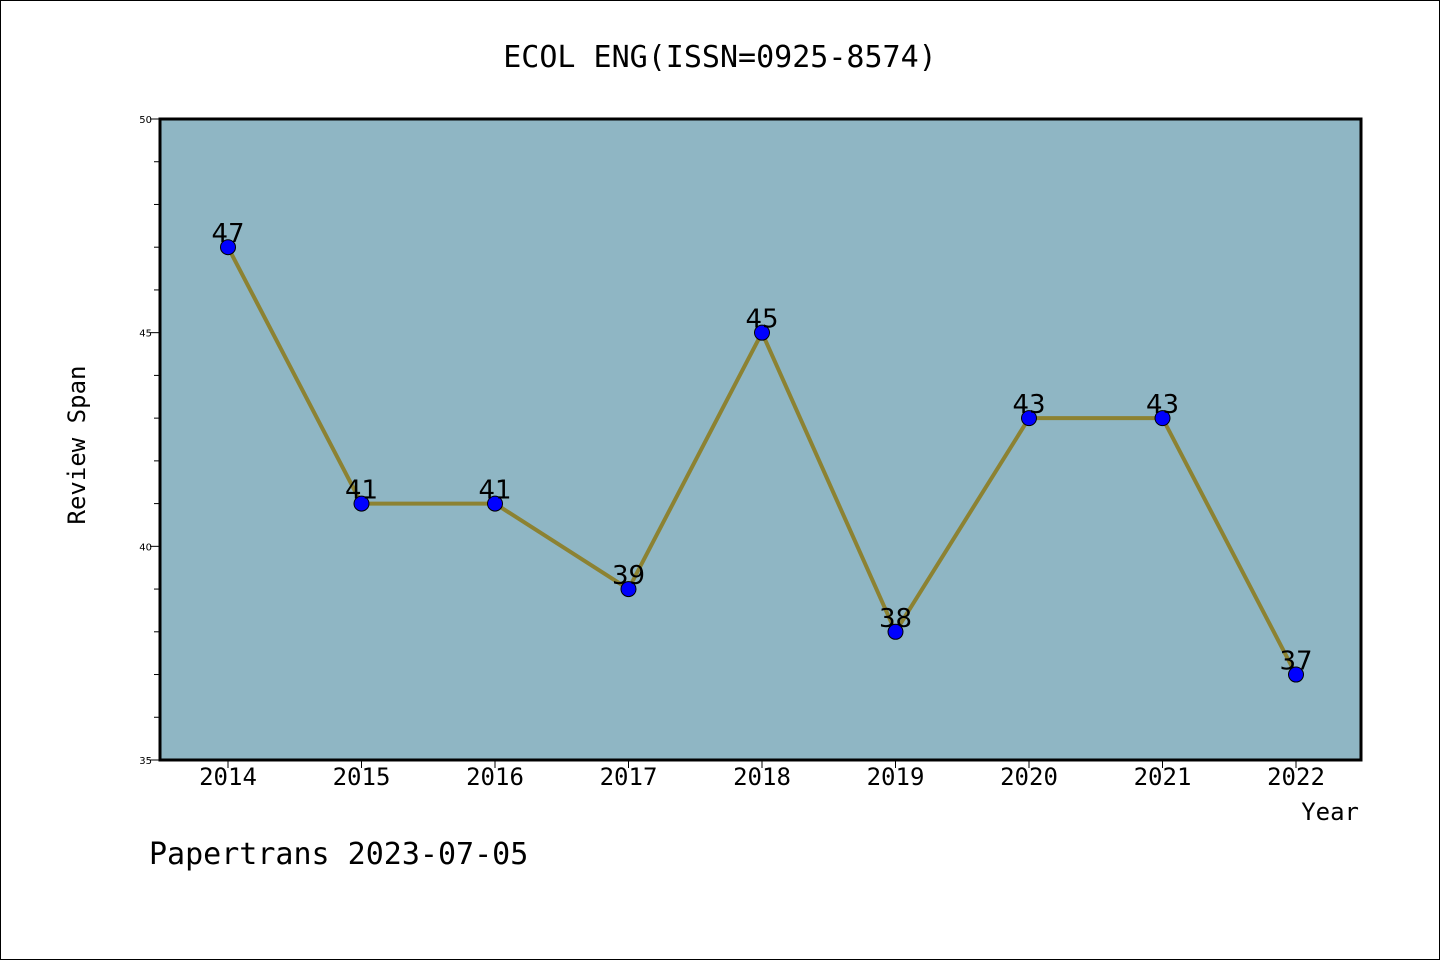  What do you see at coordinates (628, 576) in the screenshot?
I see `data-label: 39` at bounding box center [628, 576].